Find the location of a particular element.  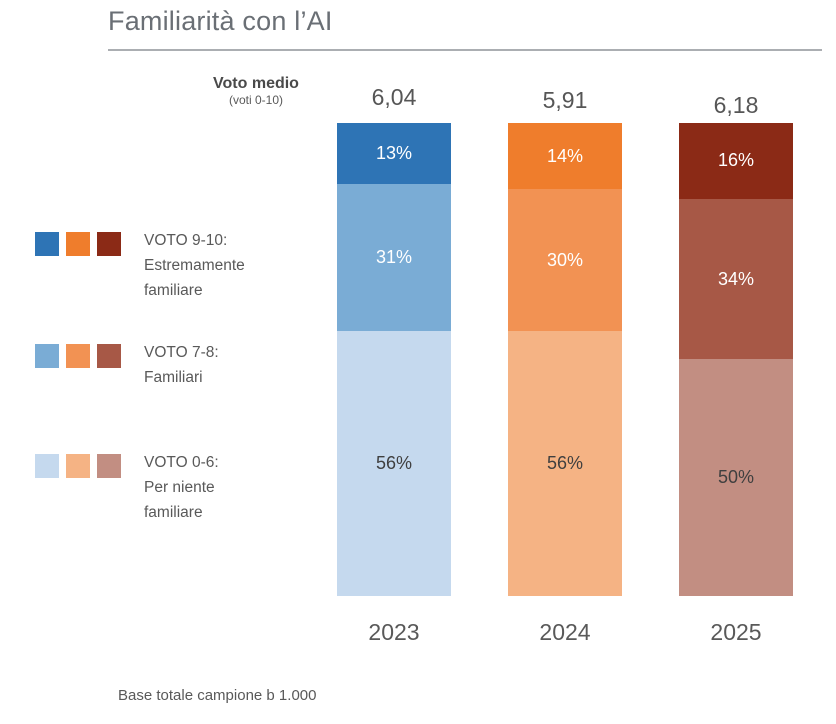

bar-2025: 16% 34% 50% is located at coordinates (736, 359).